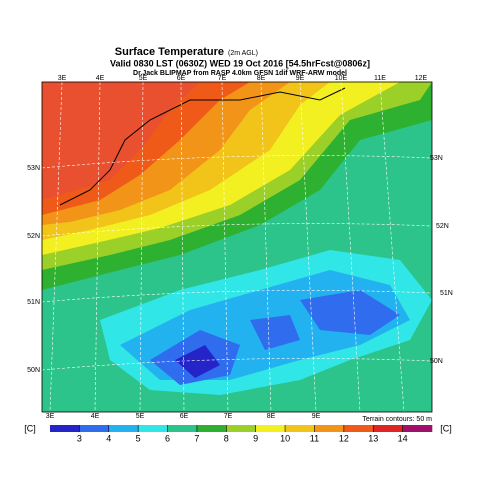  I want to click on colorbar-tick-label: 3, so click(79, 438).